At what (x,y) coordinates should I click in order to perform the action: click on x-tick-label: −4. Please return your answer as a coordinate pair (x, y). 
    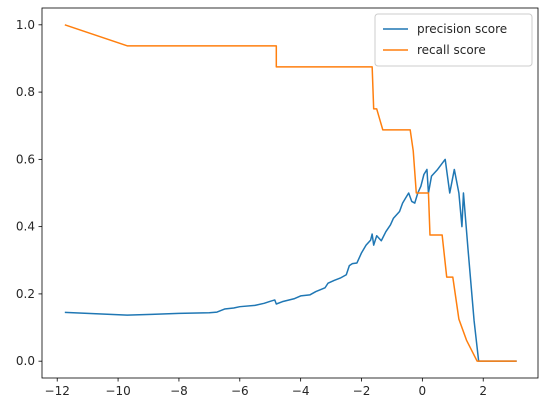
    Looking at the image, I should click on (301, 391).